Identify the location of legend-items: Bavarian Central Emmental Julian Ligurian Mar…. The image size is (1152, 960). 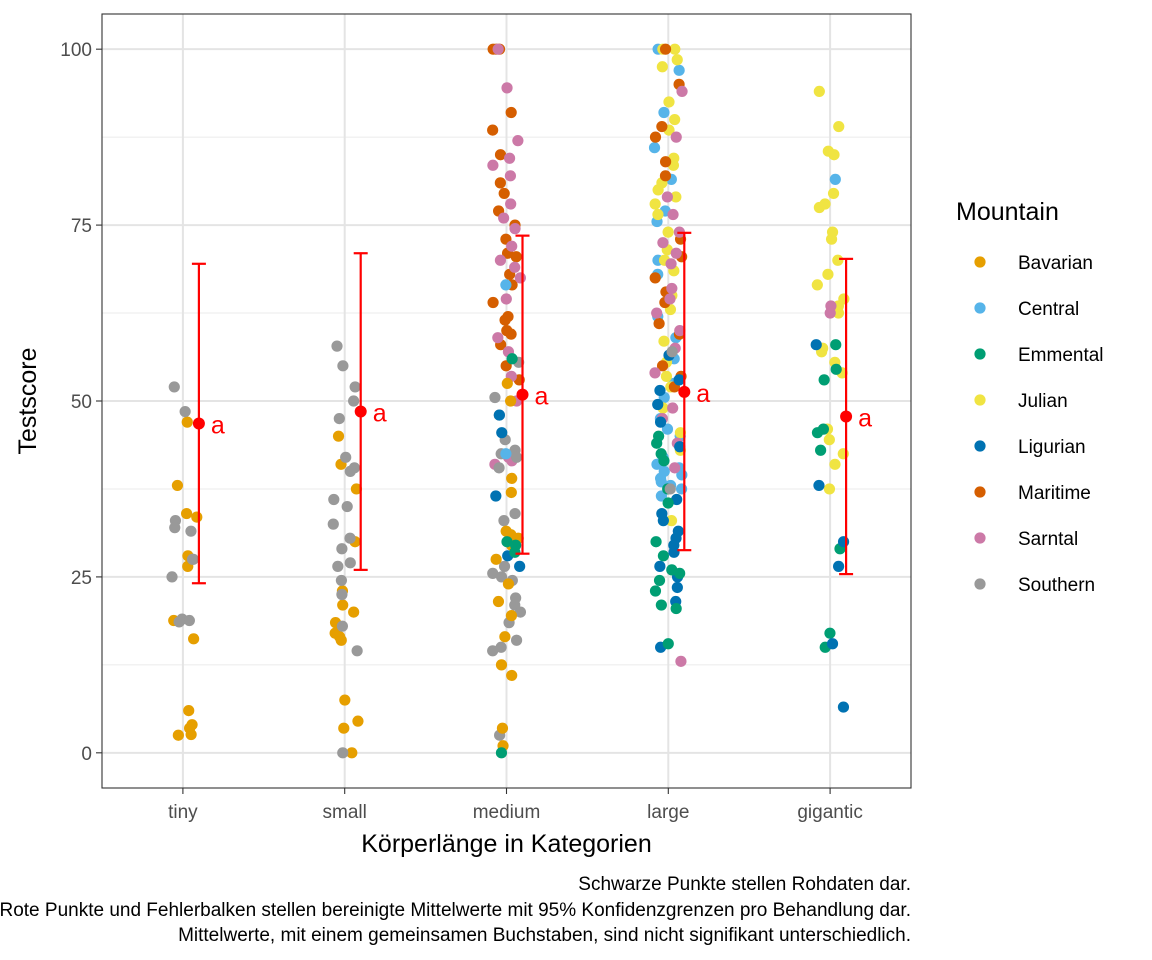
(1039, 424).